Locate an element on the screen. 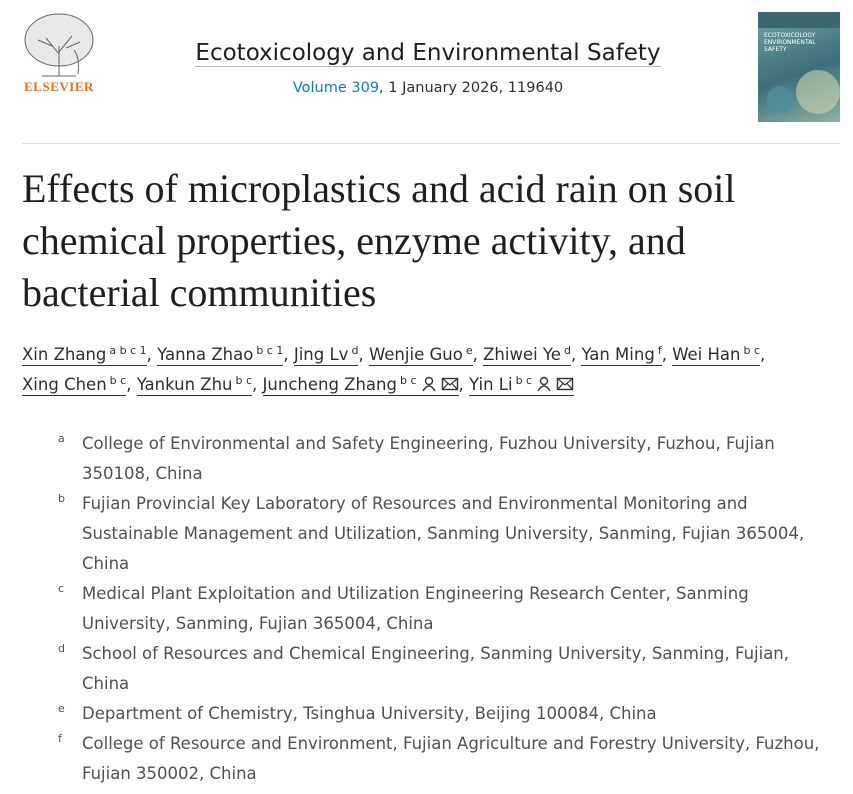 This screenshot has height=794, width=853. journal-link: Ecotoxicology and Environmental Safety is located at coordinates (428, 53).